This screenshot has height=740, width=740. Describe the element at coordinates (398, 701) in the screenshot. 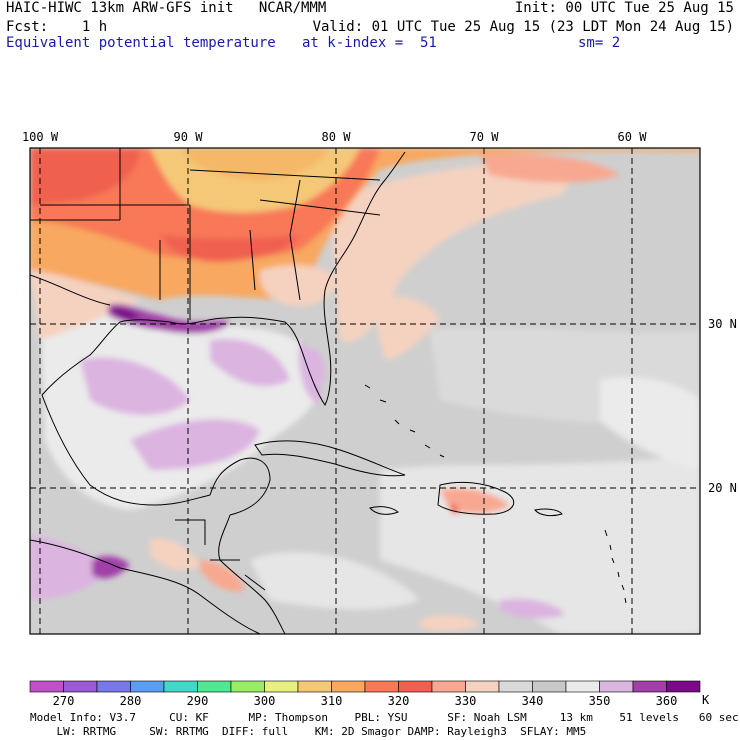

I see `colorbar-tick-label: 320` at that location.